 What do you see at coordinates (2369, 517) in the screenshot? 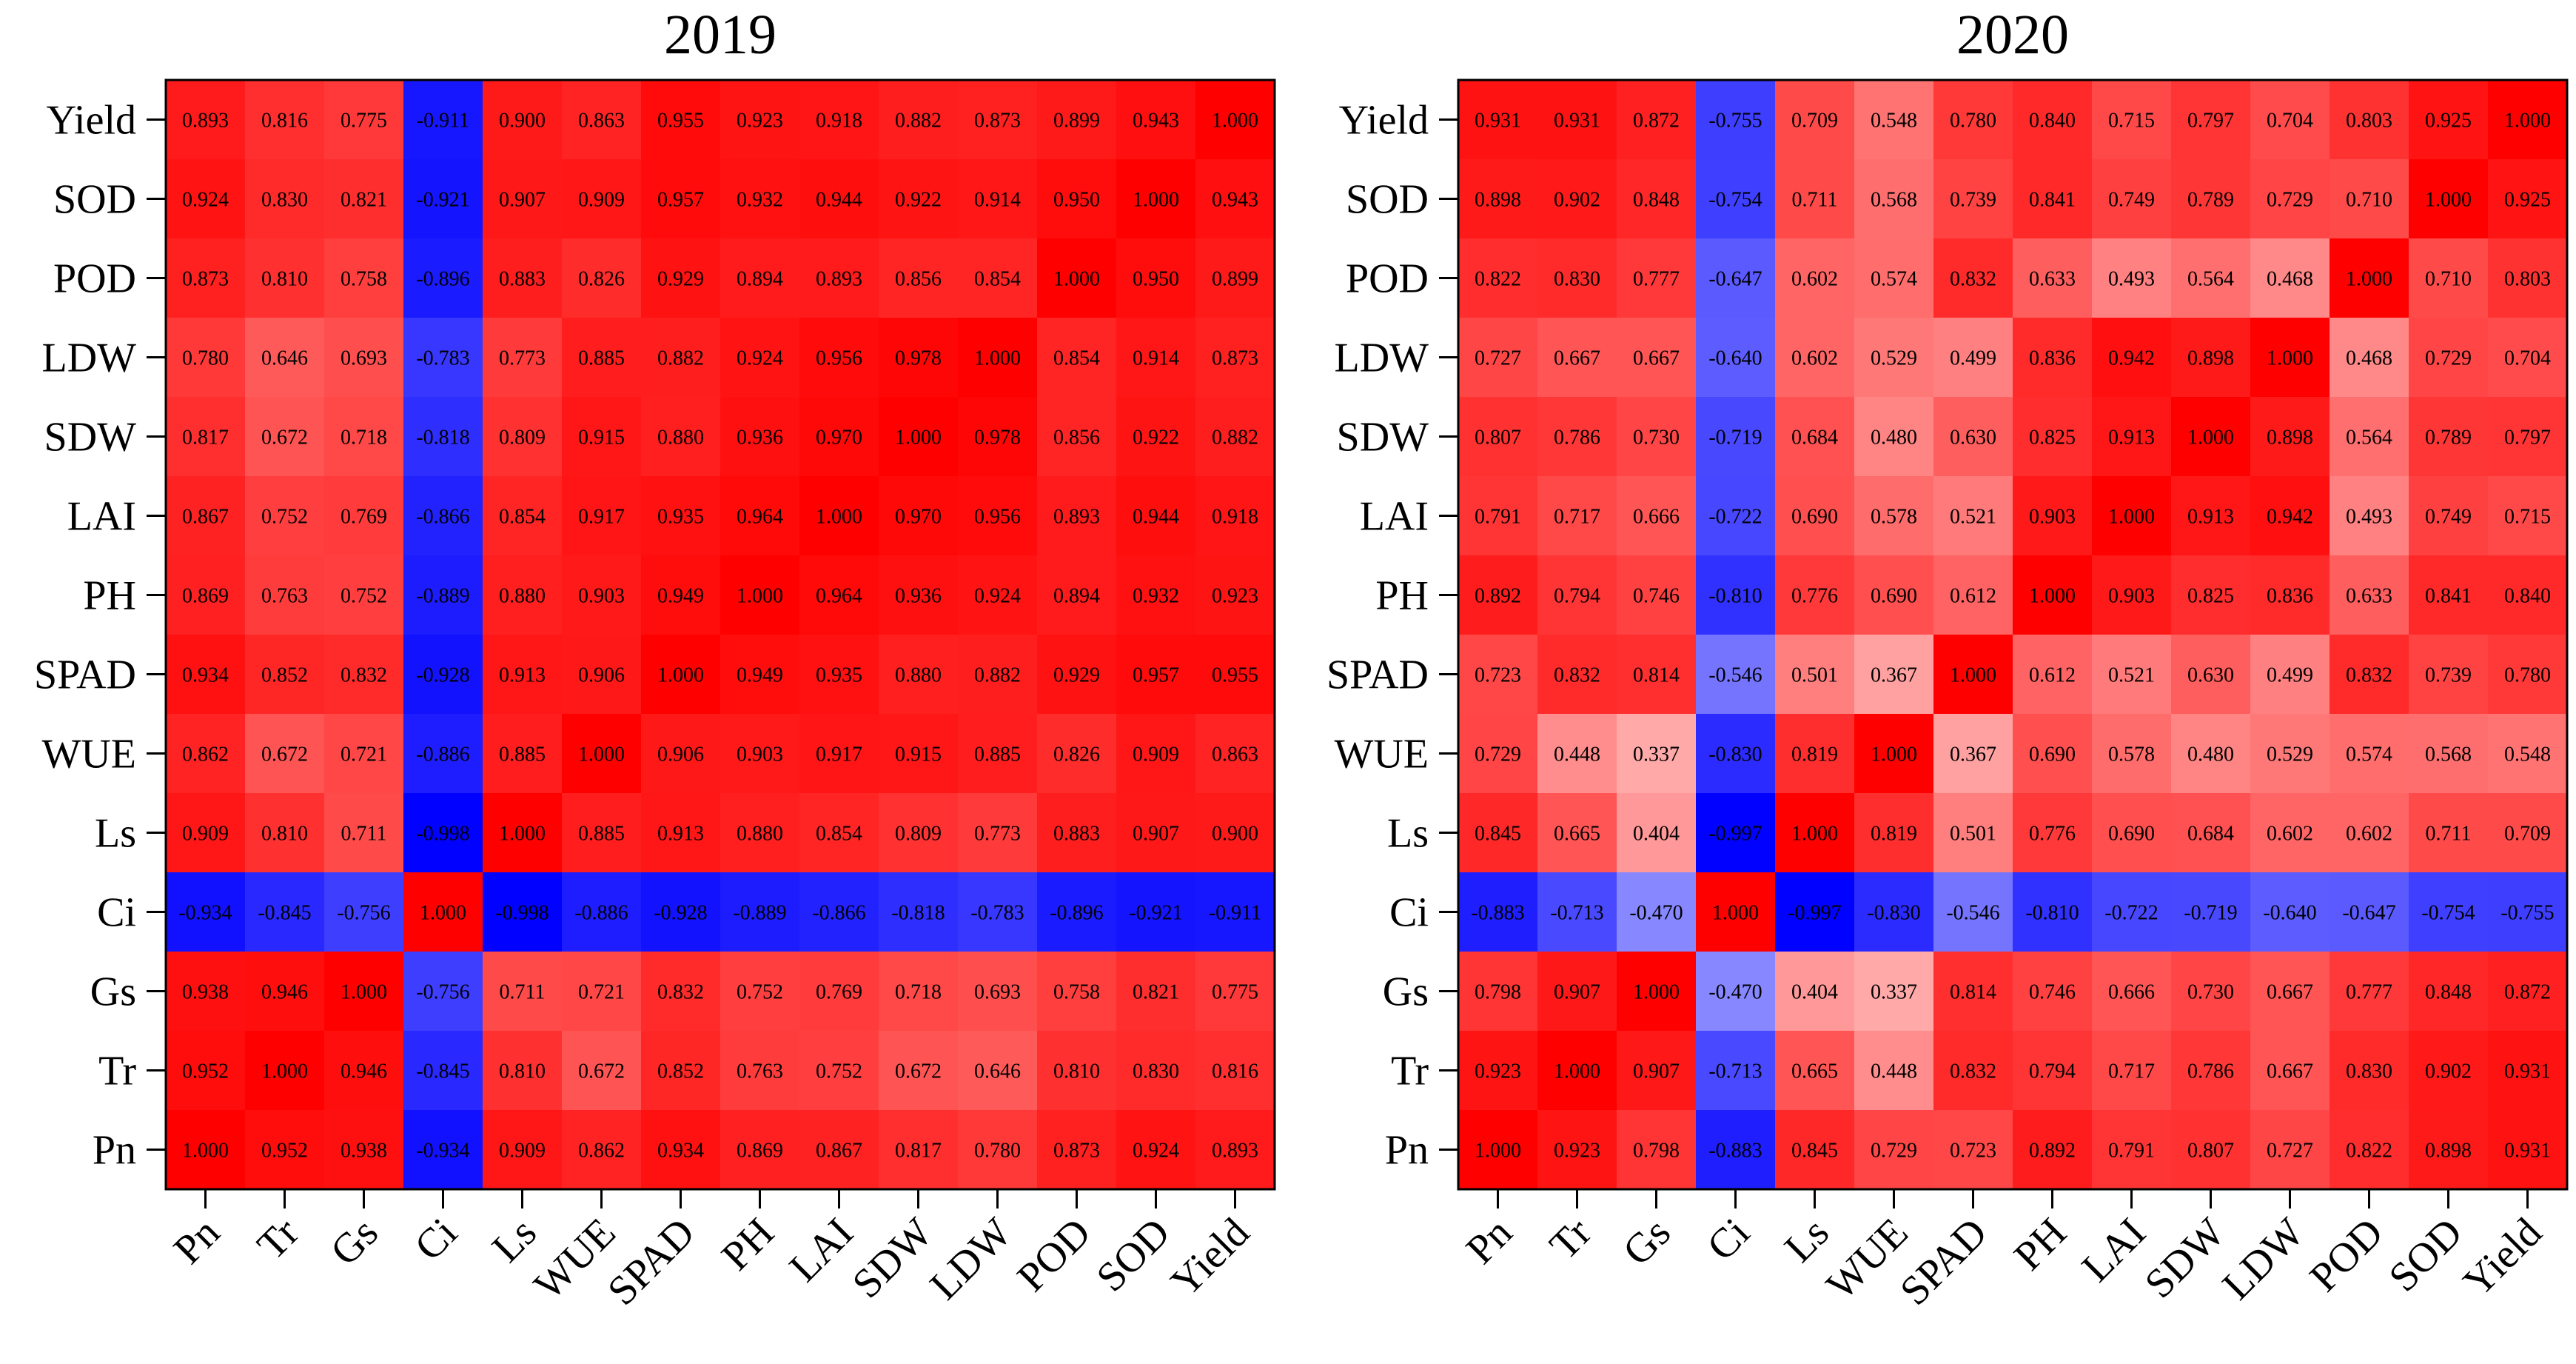
I see `cell-value-label: 0.493` at bounding box center [2369, 517].